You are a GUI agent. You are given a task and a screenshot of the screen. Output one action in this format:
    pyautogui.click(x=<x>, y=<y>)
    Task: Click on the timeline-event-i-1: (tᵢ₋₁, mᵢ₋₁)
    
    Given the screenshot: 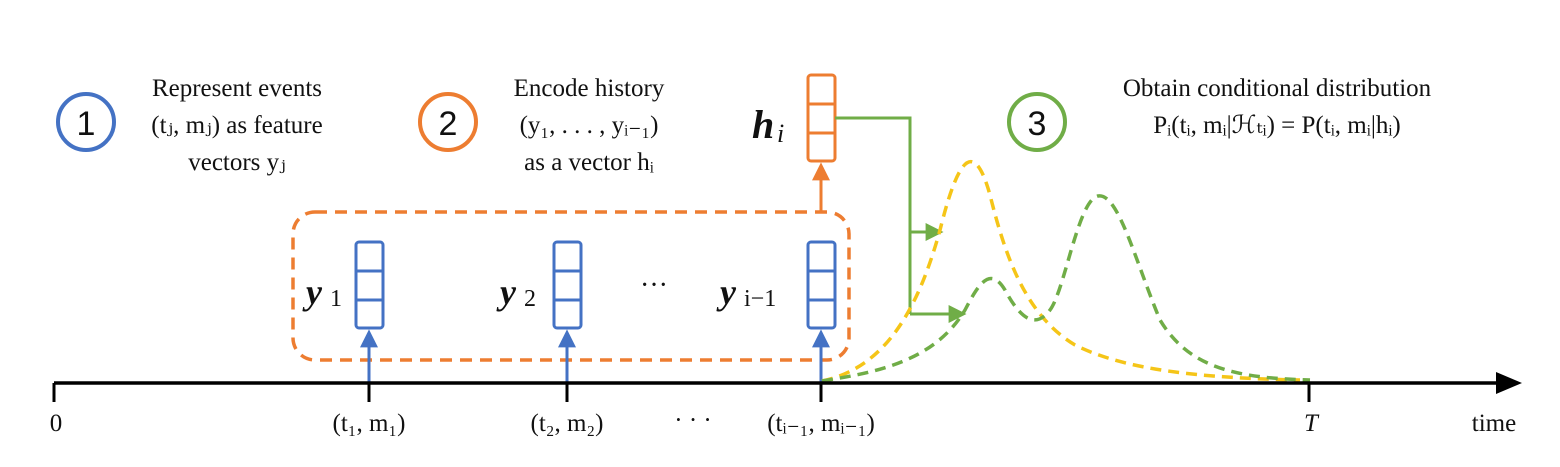 What is the action you would take?
    pyautogui.click(x=821, y=423)
    